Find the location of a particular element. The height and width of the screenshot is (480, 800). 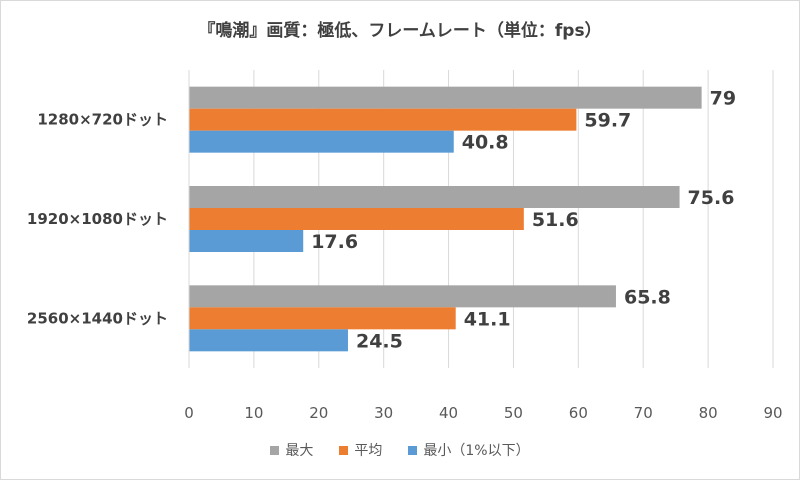

x-tick-label-7: 70 is located at coordinates (643, 413).